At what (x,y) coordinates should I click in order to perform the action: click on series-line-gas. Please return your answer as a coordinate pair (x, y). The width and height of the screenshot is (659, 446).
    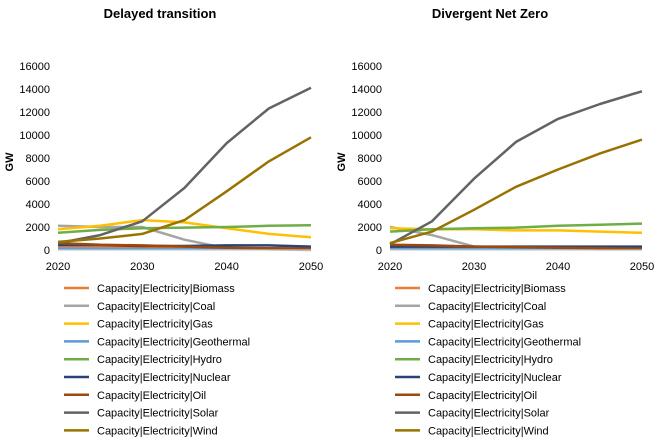
    Looking at the image, I should click on (184, 228).